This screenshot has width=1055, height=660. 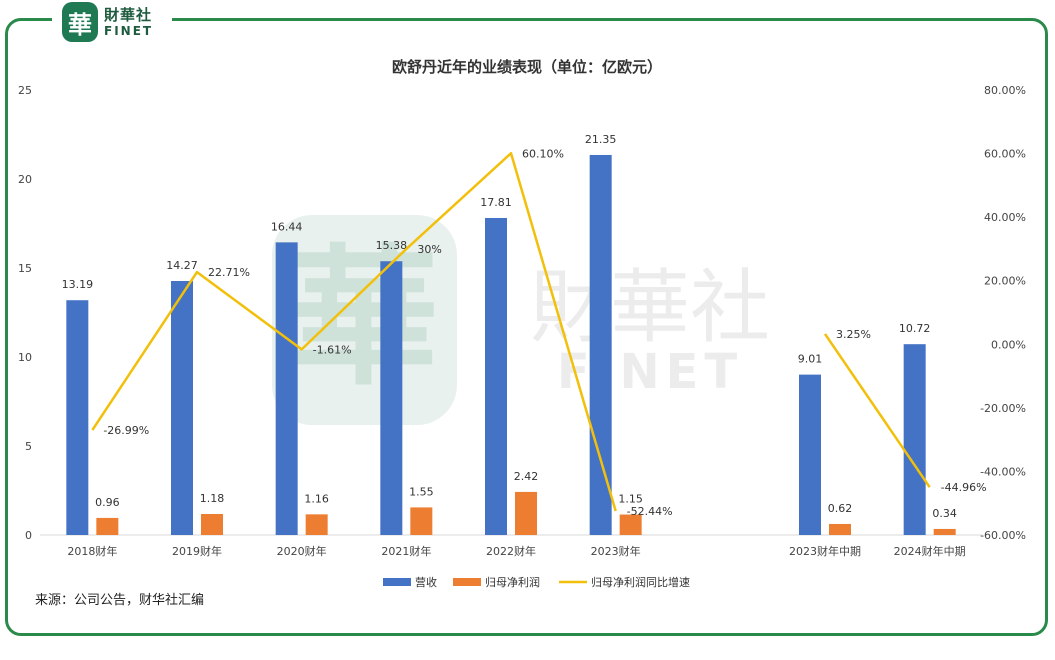 What do you see at coordinates (128, 15) in the screenshot?
I see `logo-name-cn: 財華社` at bounding box center [128, 15].